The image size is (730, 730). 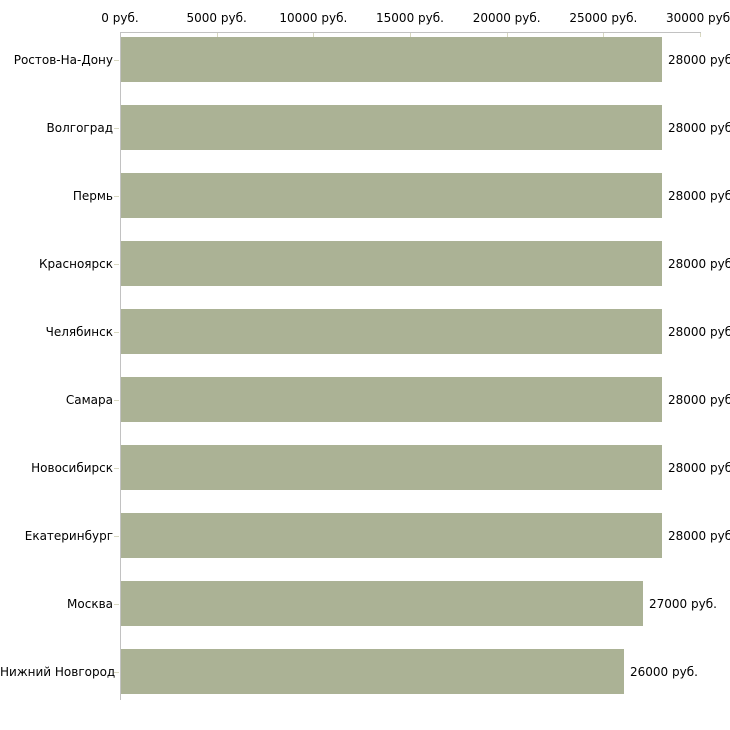 What do you see at coordinates (683, 603) in the screenshot?
I see `value-label: 27000 руб.` at bounding box center [683, 603].